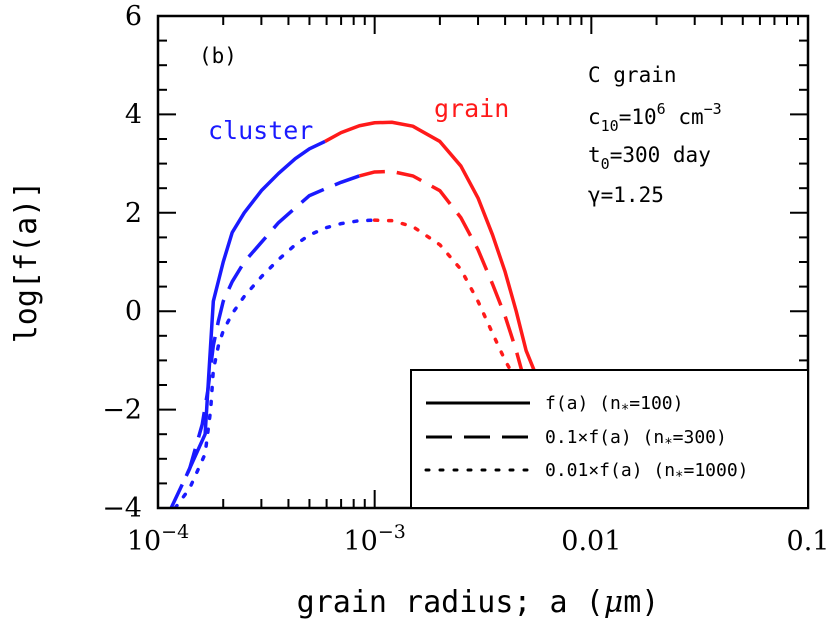 This screenshot has width=830, height=627. Describe the element at coordinates (443, 296) in the screenshot. I see `series-3-grain-line` at that location.